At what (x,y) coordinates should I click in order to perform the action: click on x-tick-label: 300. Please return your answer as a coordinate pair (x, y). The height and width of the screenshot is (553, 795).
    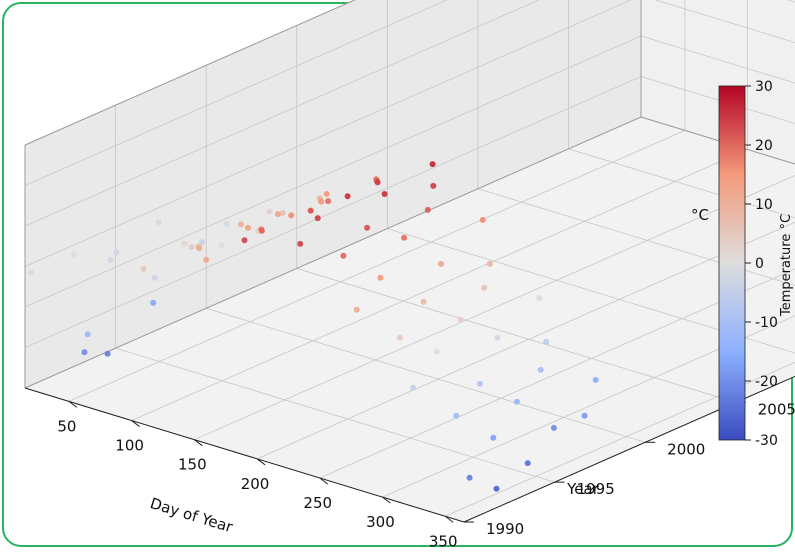
    Looking at the image, I should click on (380, 522).